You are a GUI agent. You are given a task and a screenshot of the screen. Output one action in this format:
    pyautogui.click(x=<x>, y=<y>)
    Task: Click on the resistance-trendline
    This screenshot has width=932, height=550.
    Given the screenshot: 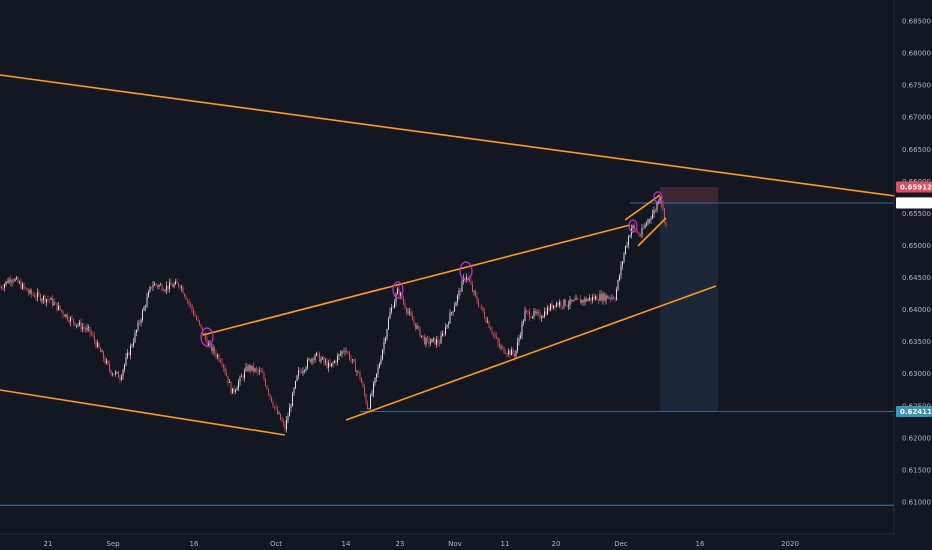 What is the action you would take?
    pyautogui.click(x=416, y=280)
    